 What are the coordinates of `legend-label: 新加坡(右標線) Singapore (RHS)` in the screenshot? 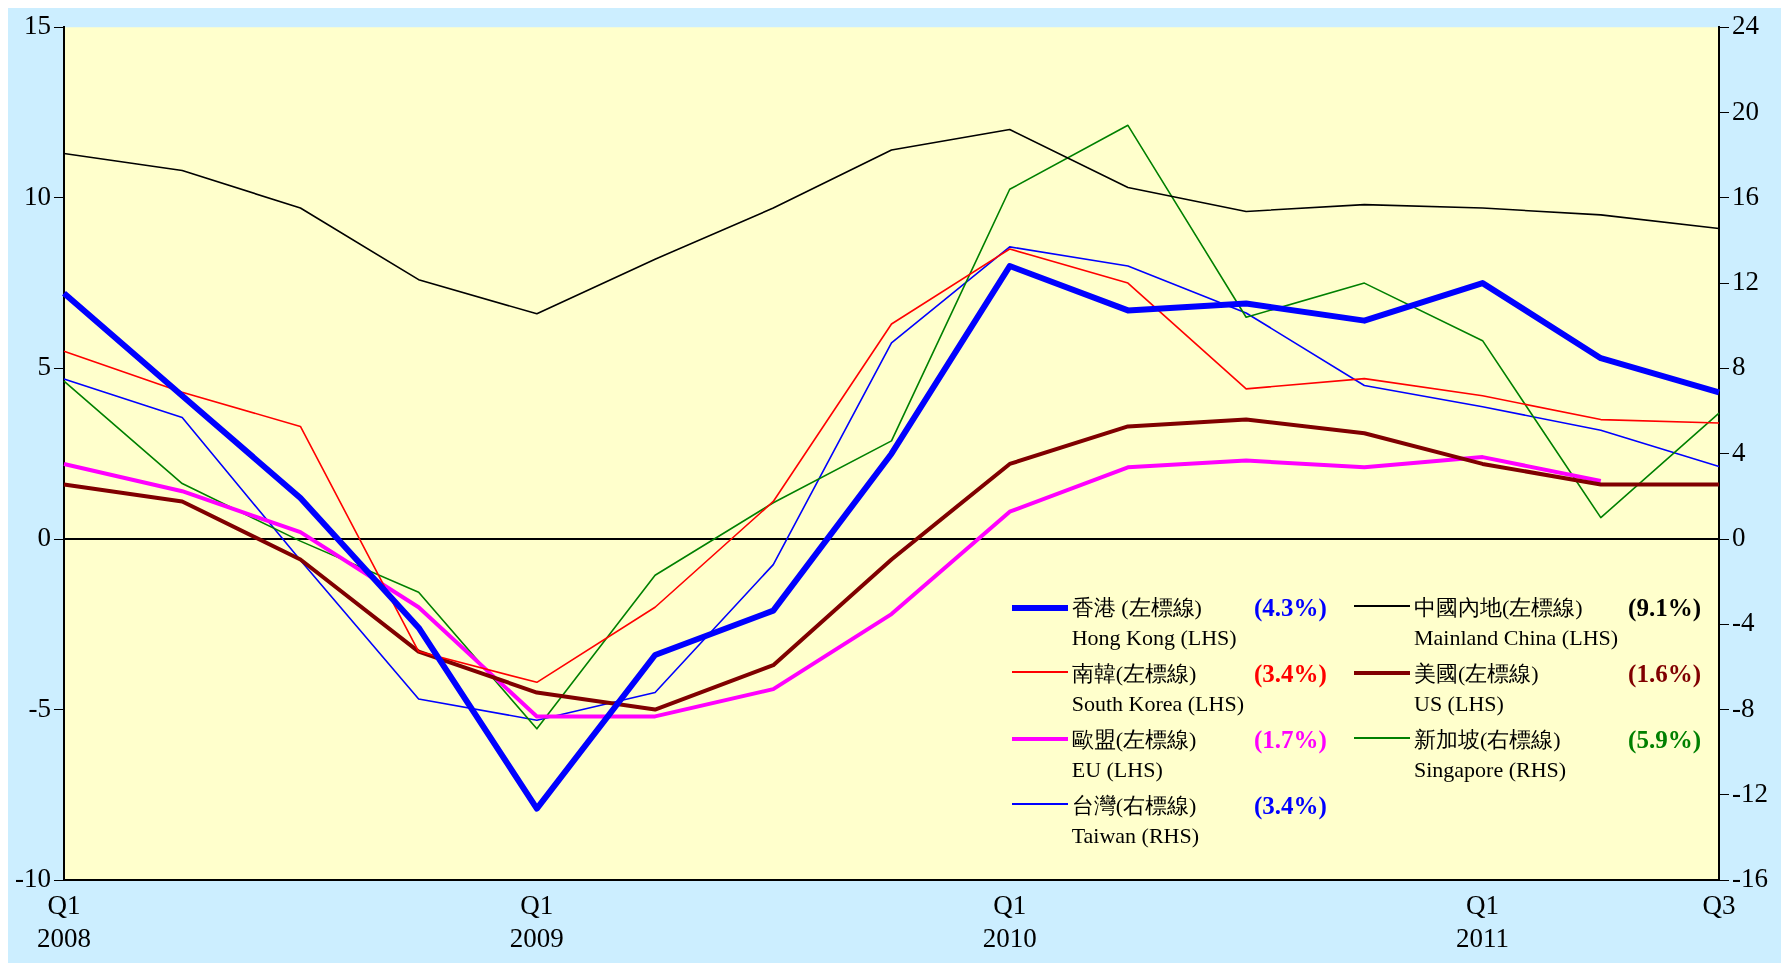 It's located at (1490, 755).